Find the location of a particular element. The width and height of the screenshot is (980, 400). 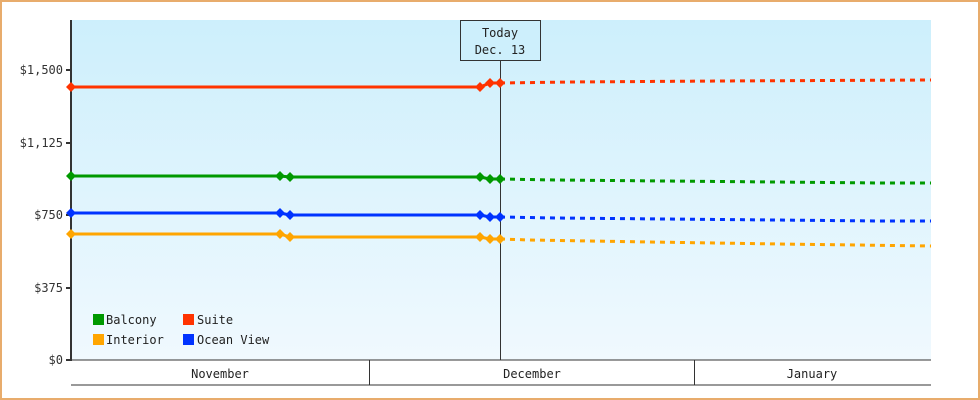

y-tick-label: $1,125 is located at coordinates (41, 143).